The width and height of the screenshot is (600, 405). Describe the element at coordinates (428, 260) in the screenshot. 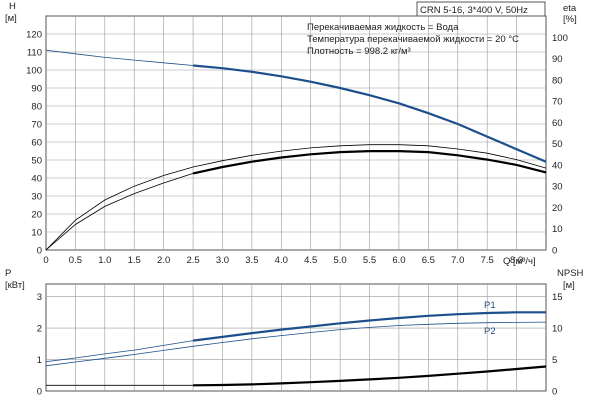

I see `x-tick-label: 6.5` at that location.